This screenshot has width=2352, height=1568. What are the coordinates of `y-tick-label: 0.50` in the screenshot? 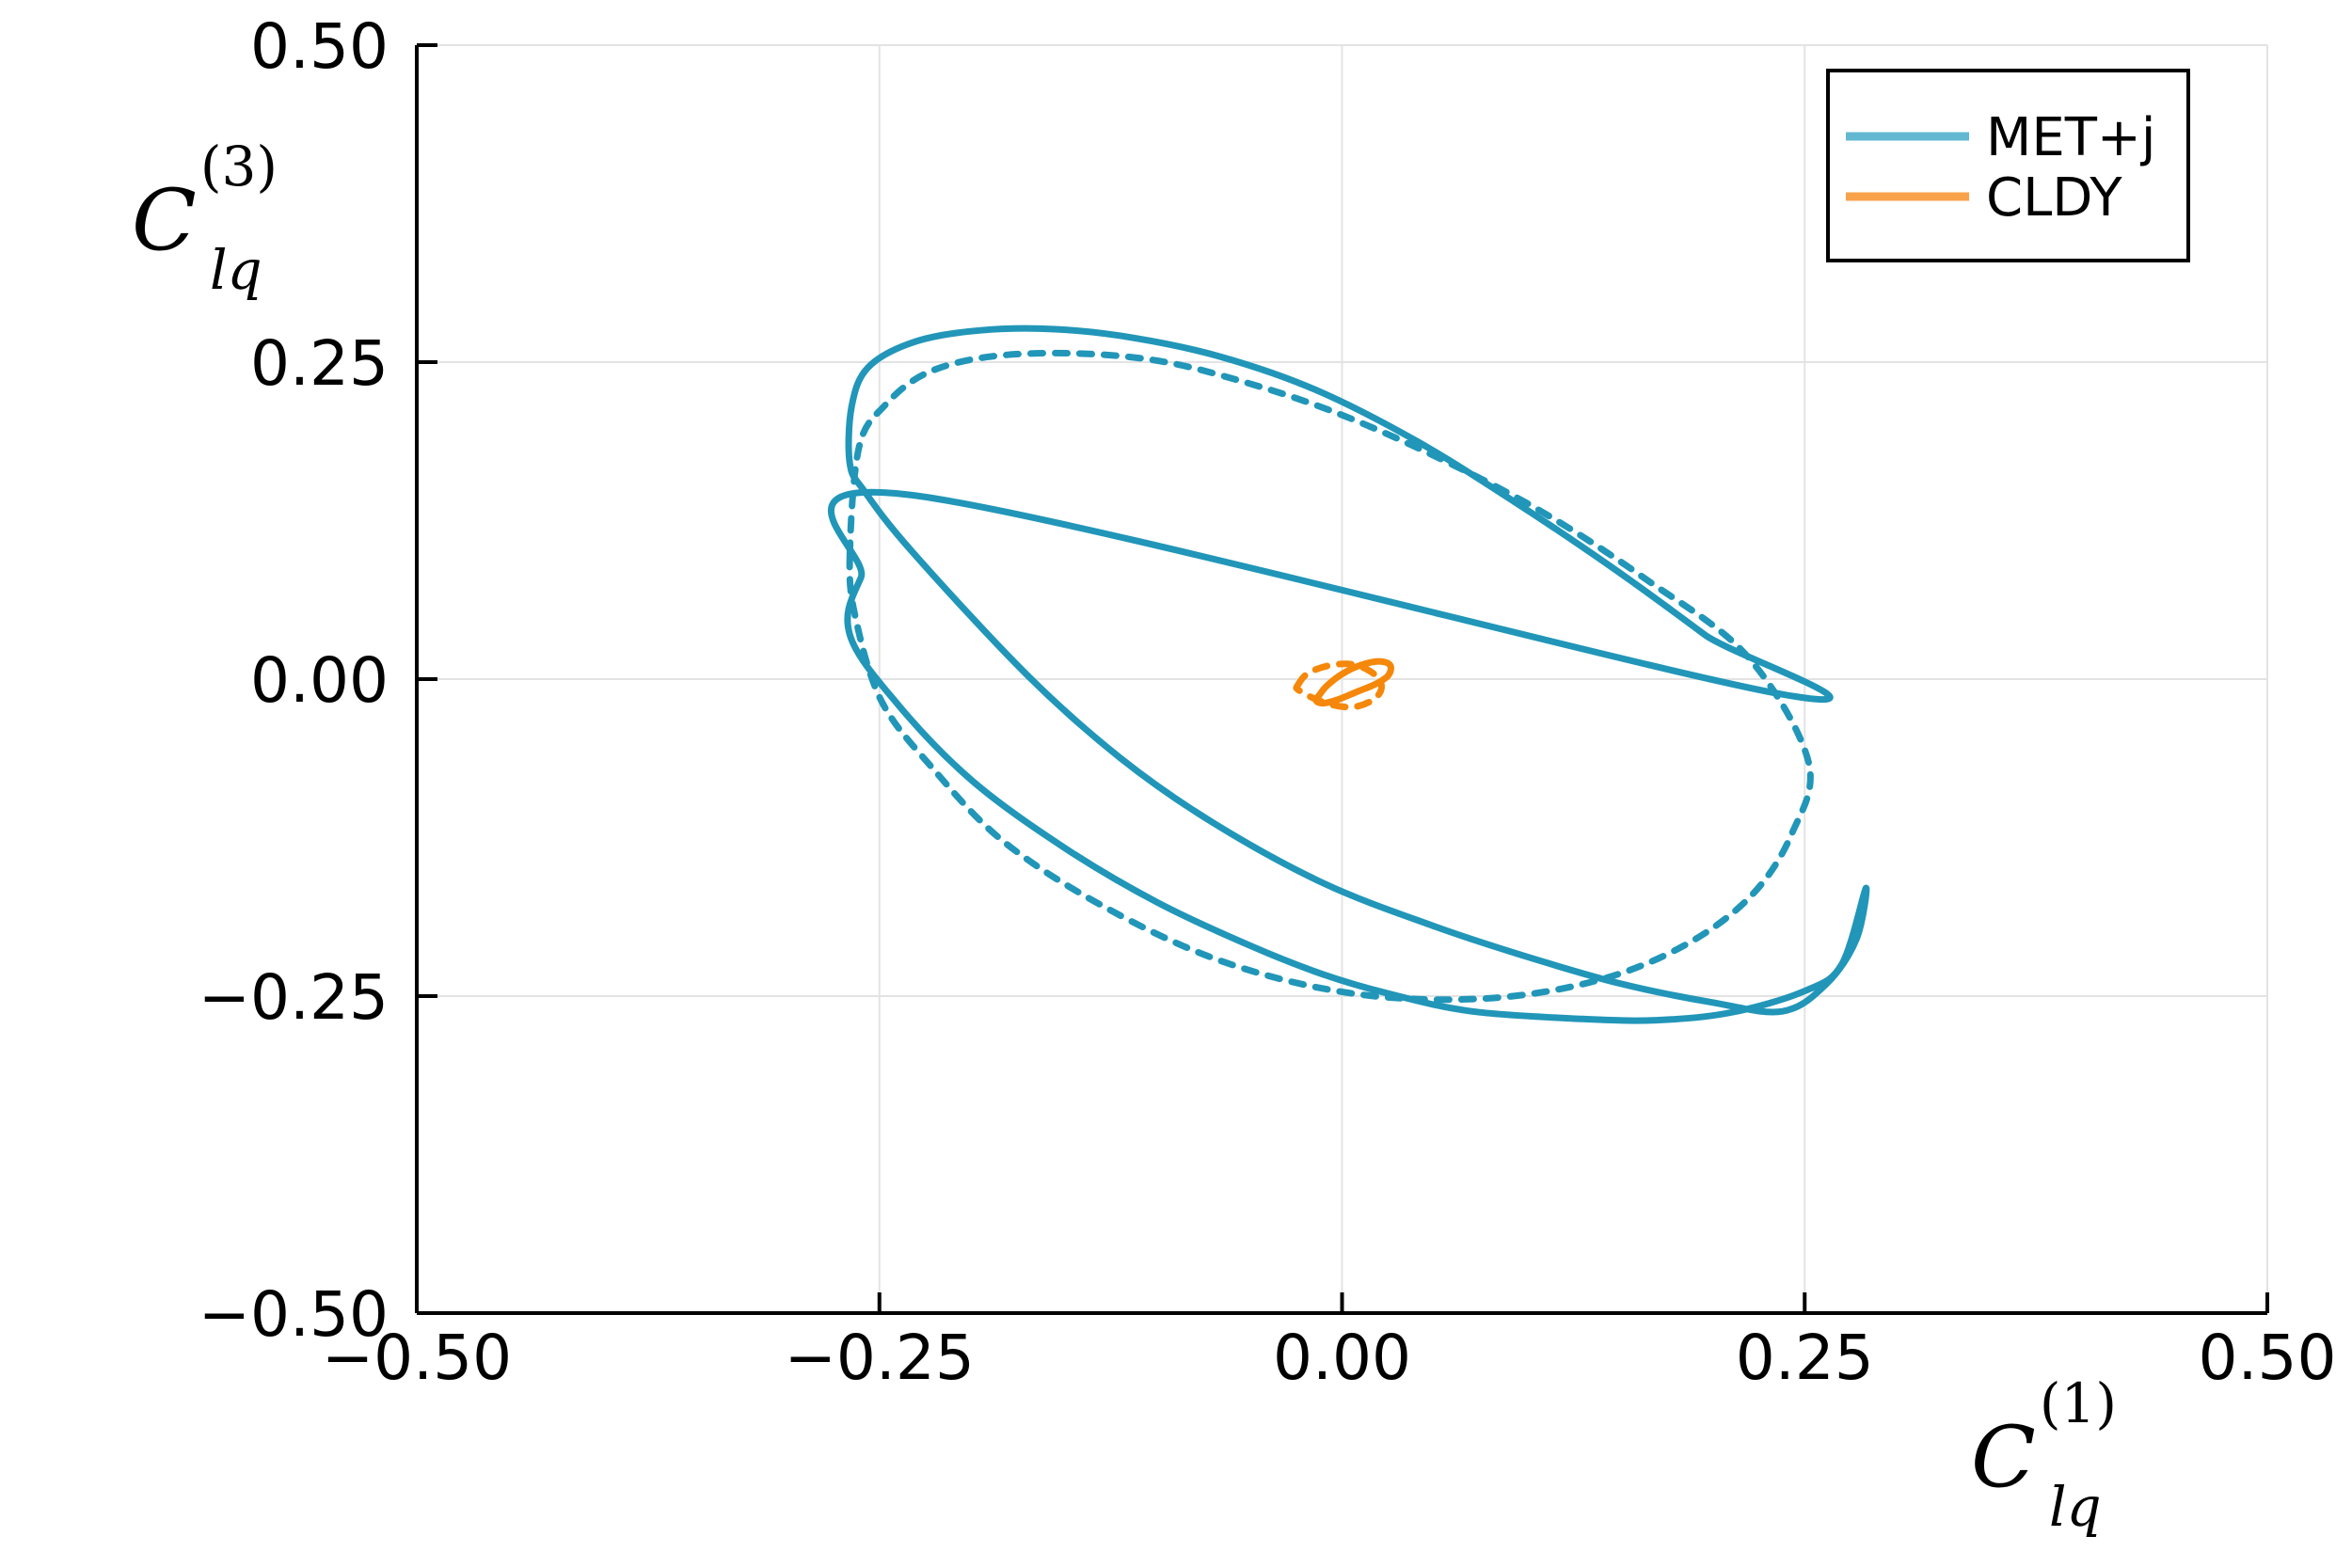 It's located at (319, 46).